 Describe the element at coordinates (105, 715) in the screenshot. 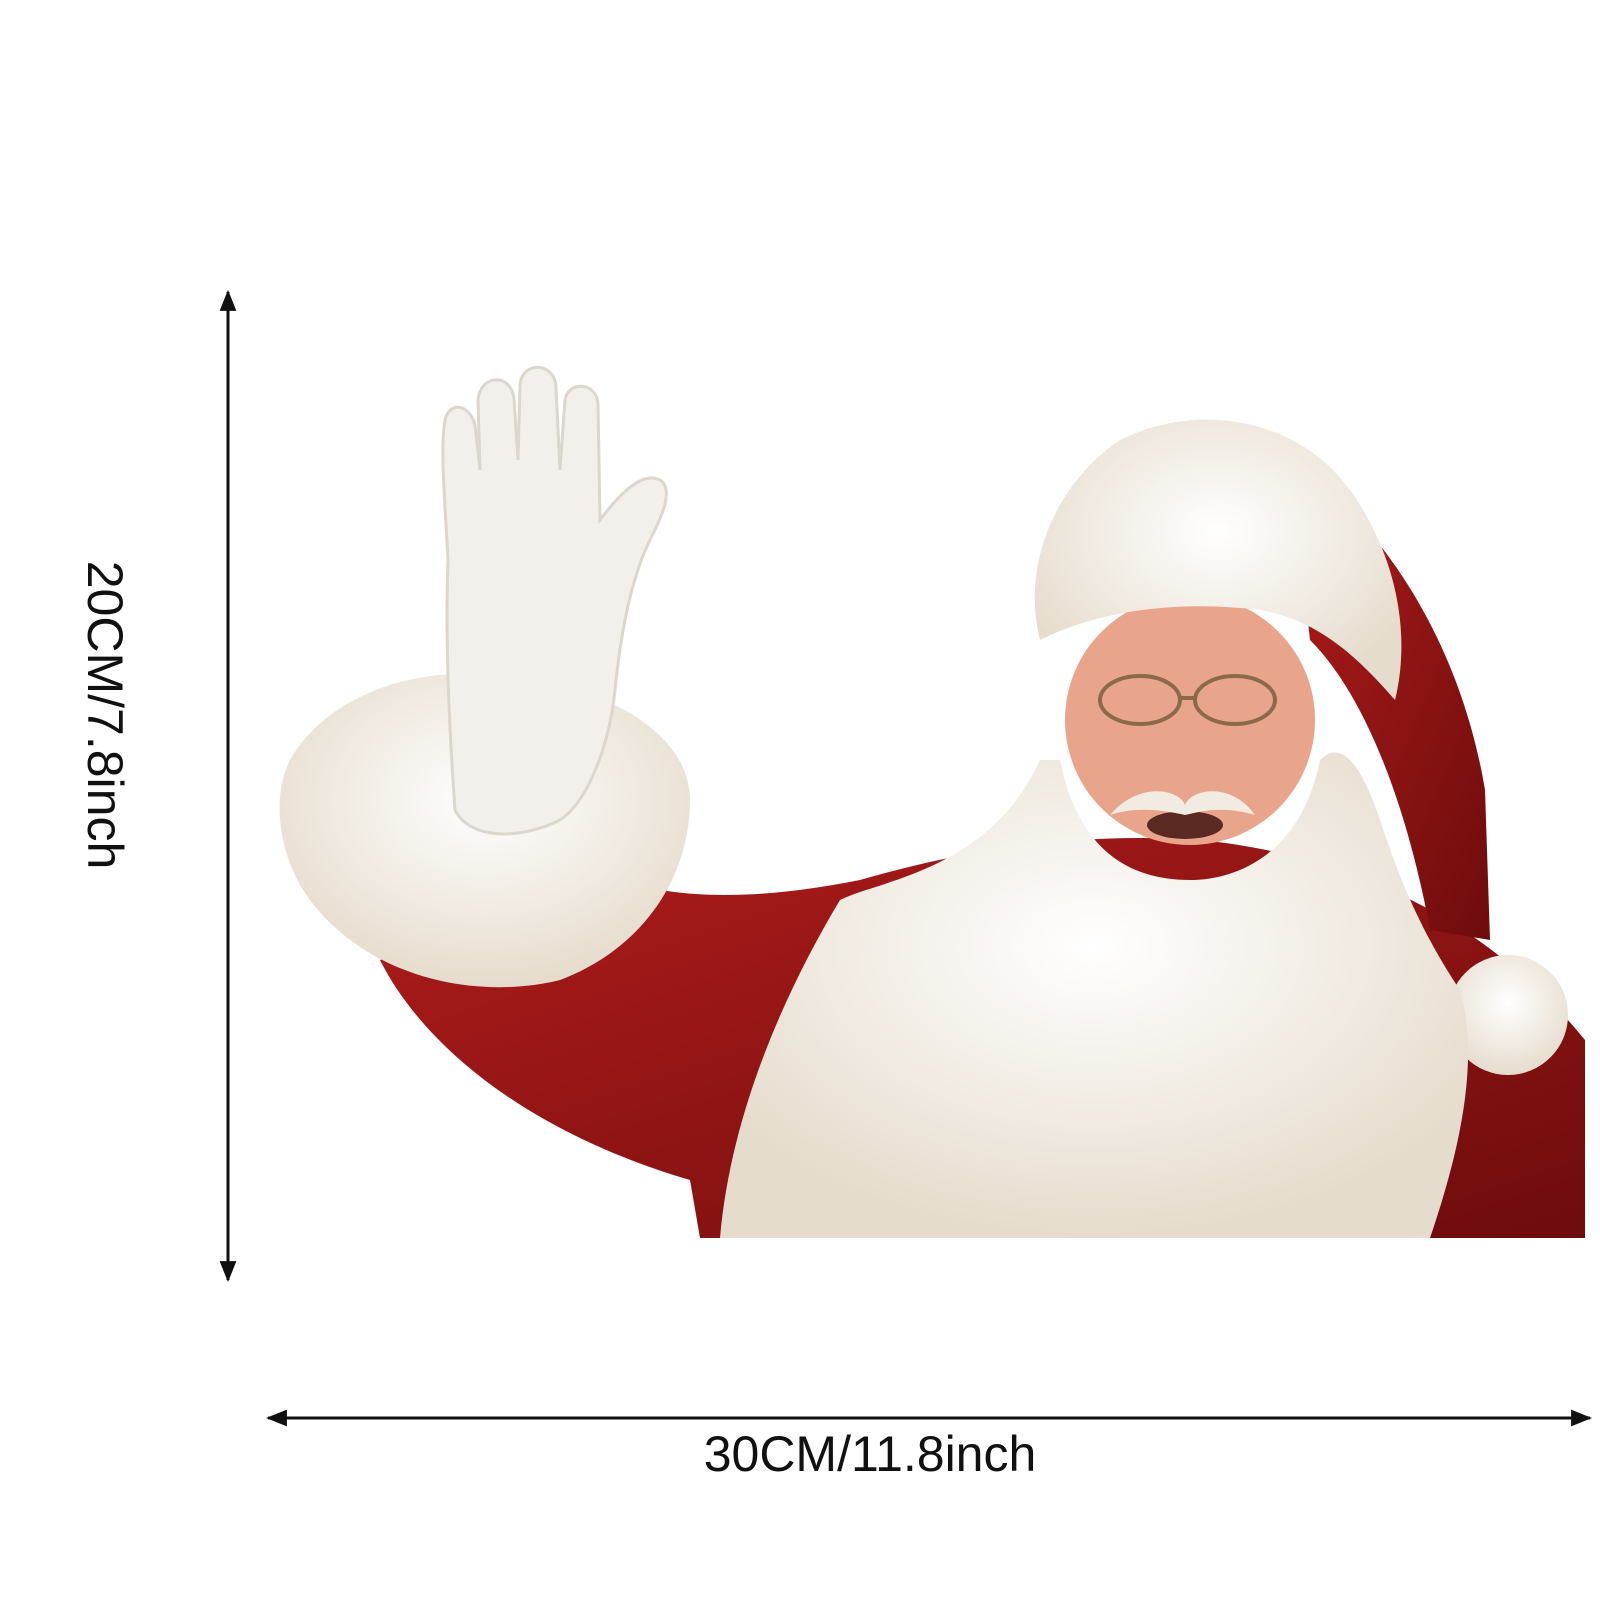

I see `height-dimension-label: 20CM/7.8inch` at that location.